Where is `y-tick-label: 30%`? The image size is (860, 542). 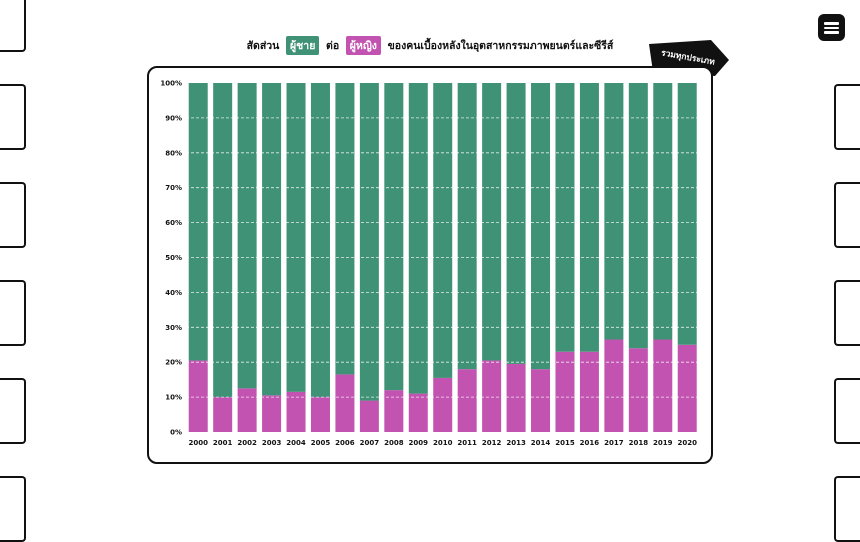 y-tick-label: 30% is located at coordinates (173, 328).